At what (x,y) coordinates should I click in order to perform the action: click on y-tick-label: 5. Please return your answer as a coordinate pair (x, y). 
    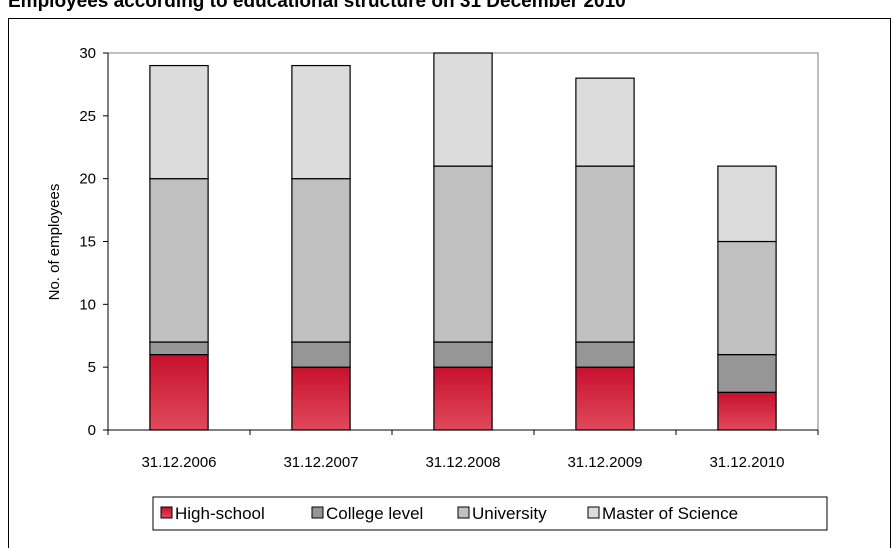
    Looking at the image, I should click on (92, 367).